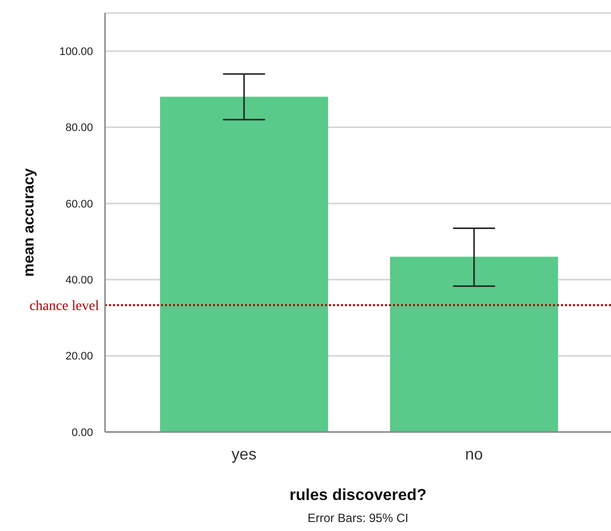  I want to click on x-tick-label: yes, so click(244, 455).